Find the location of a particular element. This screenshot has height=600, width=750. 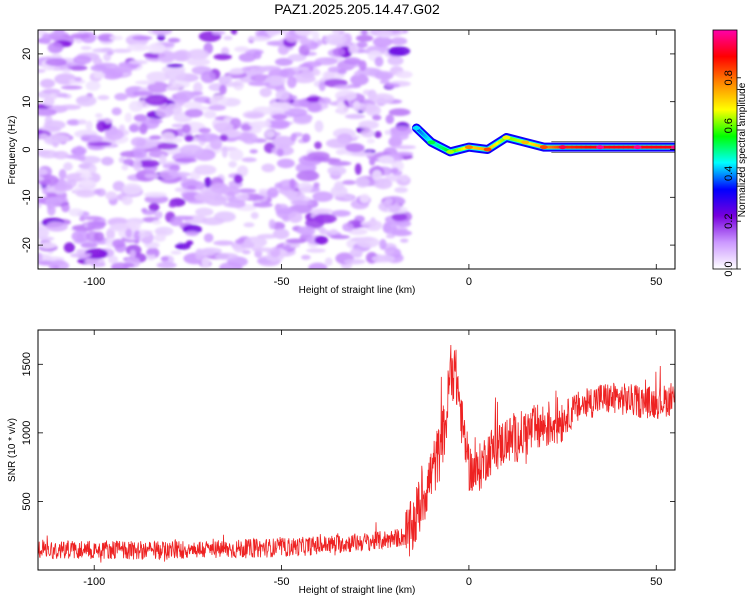

heatmap-y-label: Frequency (Hz) is located at coordinates (12, 150).